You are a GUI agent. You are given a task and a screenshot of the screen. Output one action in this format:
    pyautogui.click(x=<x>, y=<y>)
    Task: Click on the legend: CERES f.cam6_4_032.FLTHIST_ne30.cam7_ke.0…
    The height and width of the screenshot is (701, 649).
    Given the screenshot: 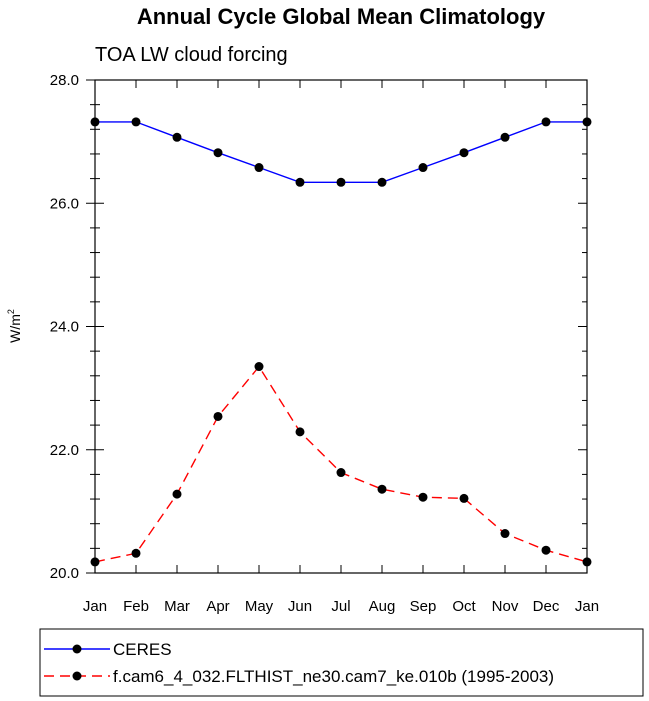 What is the action you would take?
    pyautogui.click(x=341, y=662)
    